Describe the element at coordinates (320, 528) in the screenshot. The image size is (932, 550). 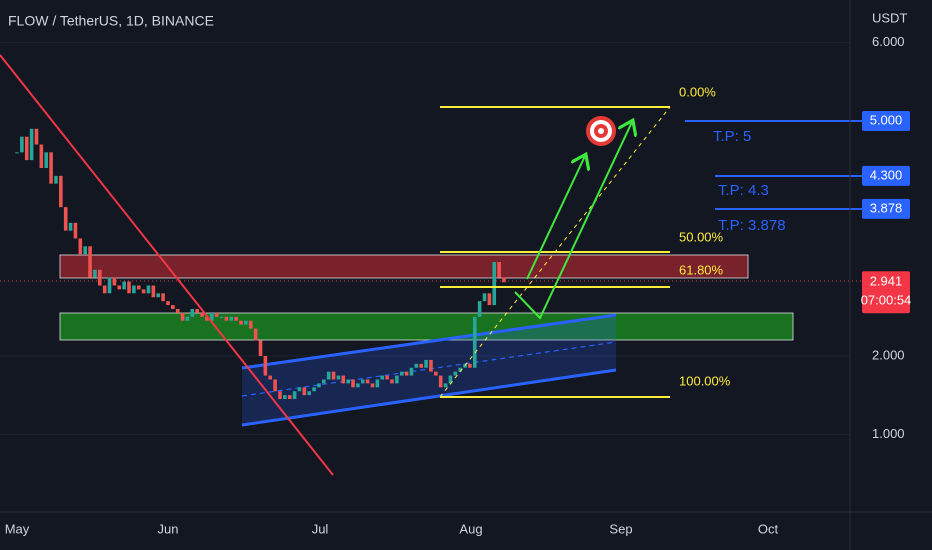
I see `time-label: Jul` at that location.